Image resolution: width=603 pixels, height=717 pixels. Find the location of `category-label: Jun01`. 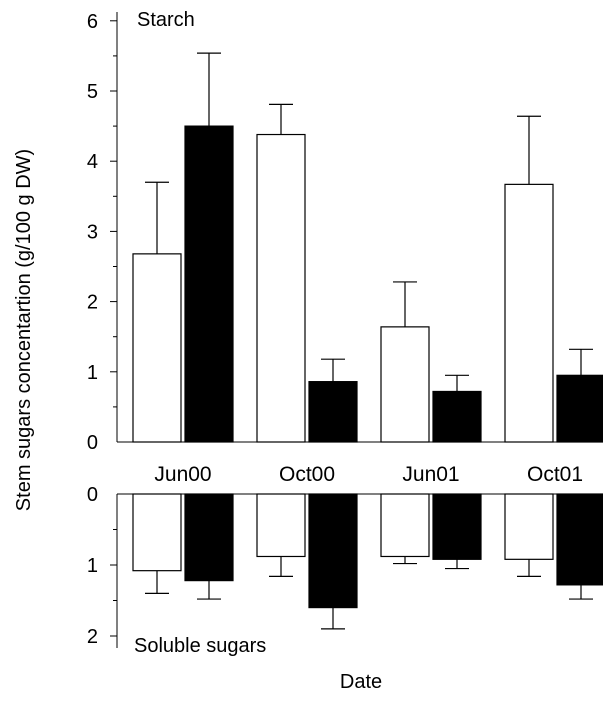

category-label: Jun01 is located at coordinates (430, 474).